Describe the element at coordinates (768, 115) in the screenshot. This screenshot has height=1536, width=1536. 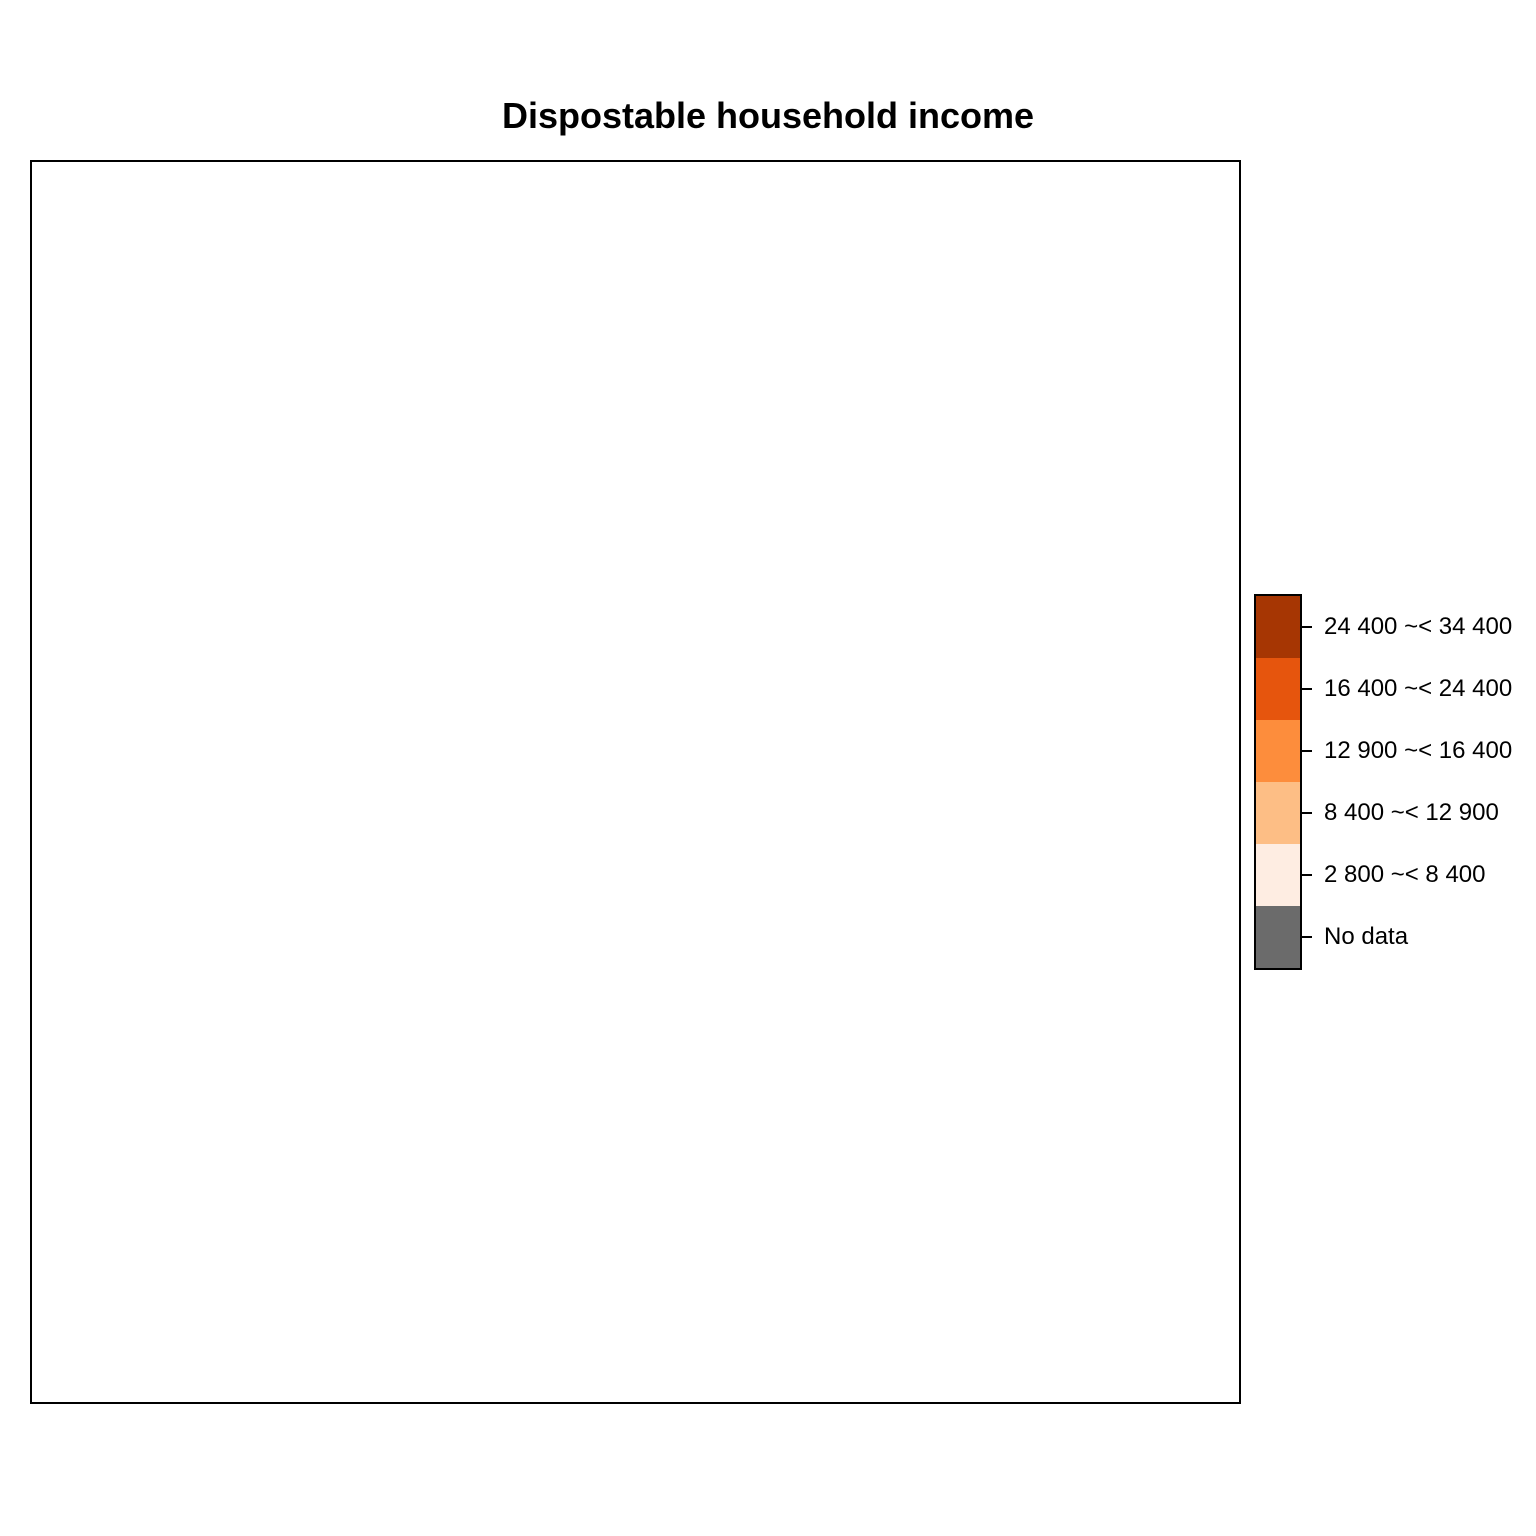
I see `map-title: Dispostable household income` at that location.